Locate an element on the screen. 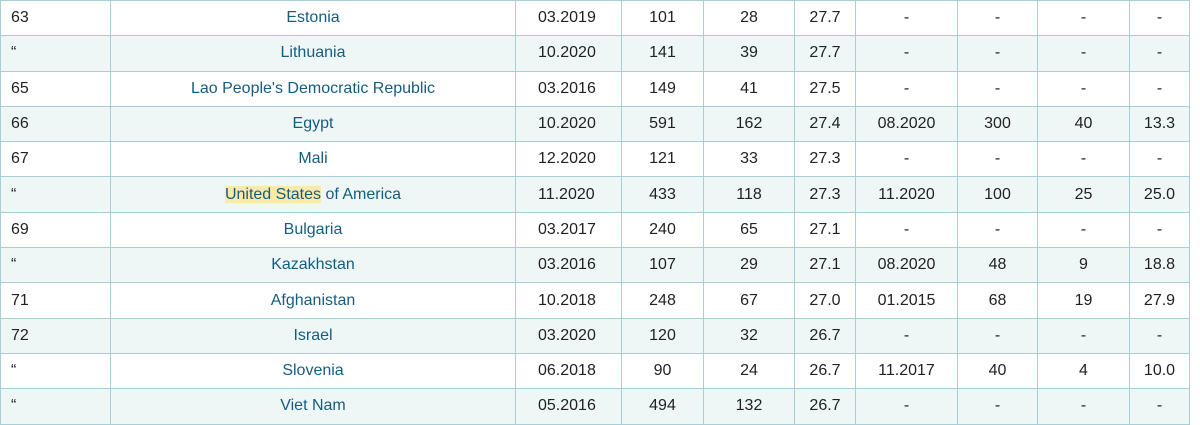  upper-women-cell: 19 is located at coordinates (1083, 300).